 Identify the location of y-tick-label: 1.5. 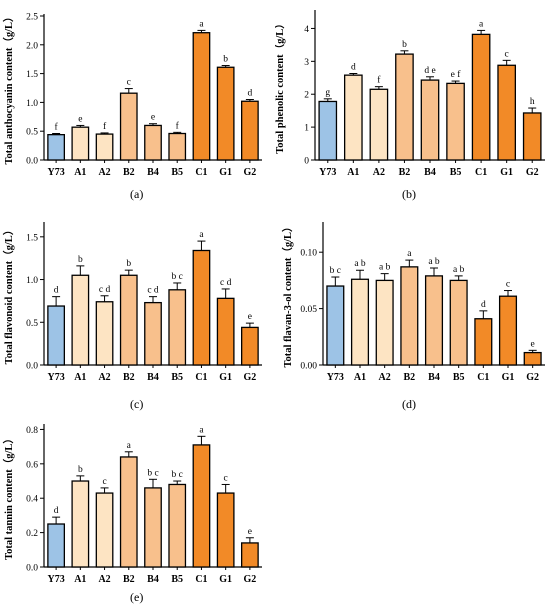
(32, 238).